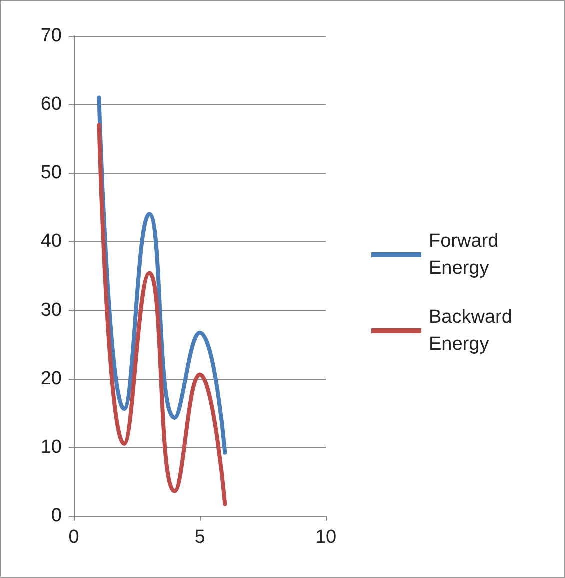 The image size is (565, 578). Describe the element at coordinates (466, 255) in the screenshot. I see `legend-label: Forward Energy` at that location.